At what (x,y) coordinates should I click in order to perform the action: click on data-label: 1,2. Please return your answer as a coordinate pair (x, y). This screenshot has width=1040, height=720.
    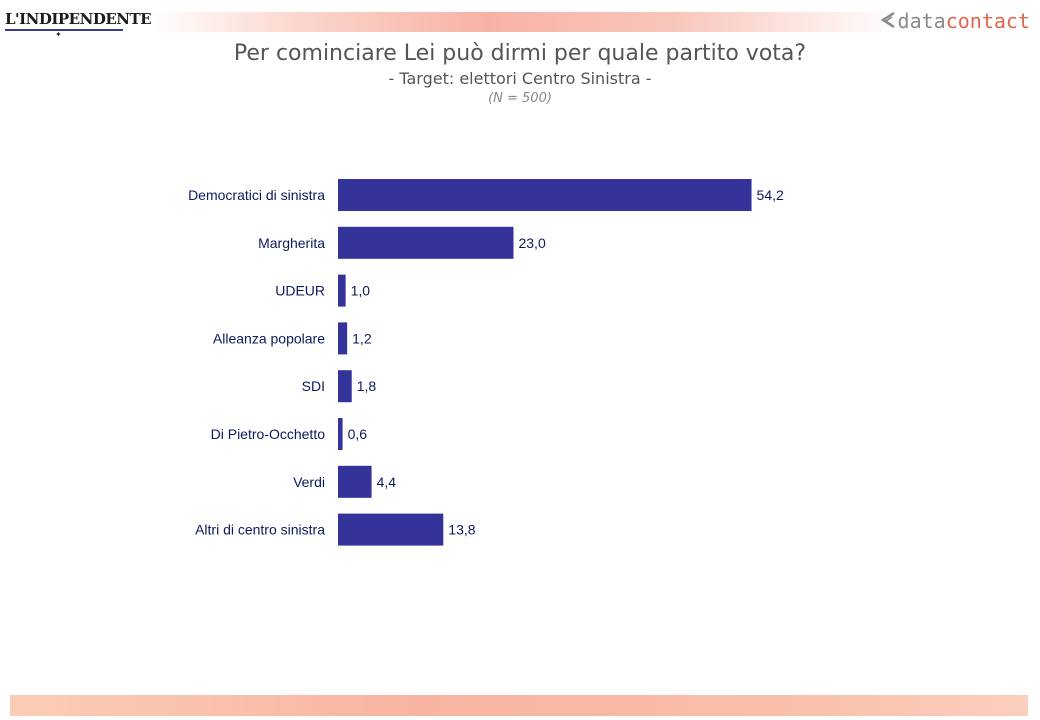
    Looking at the image, I should click on (362, 338).